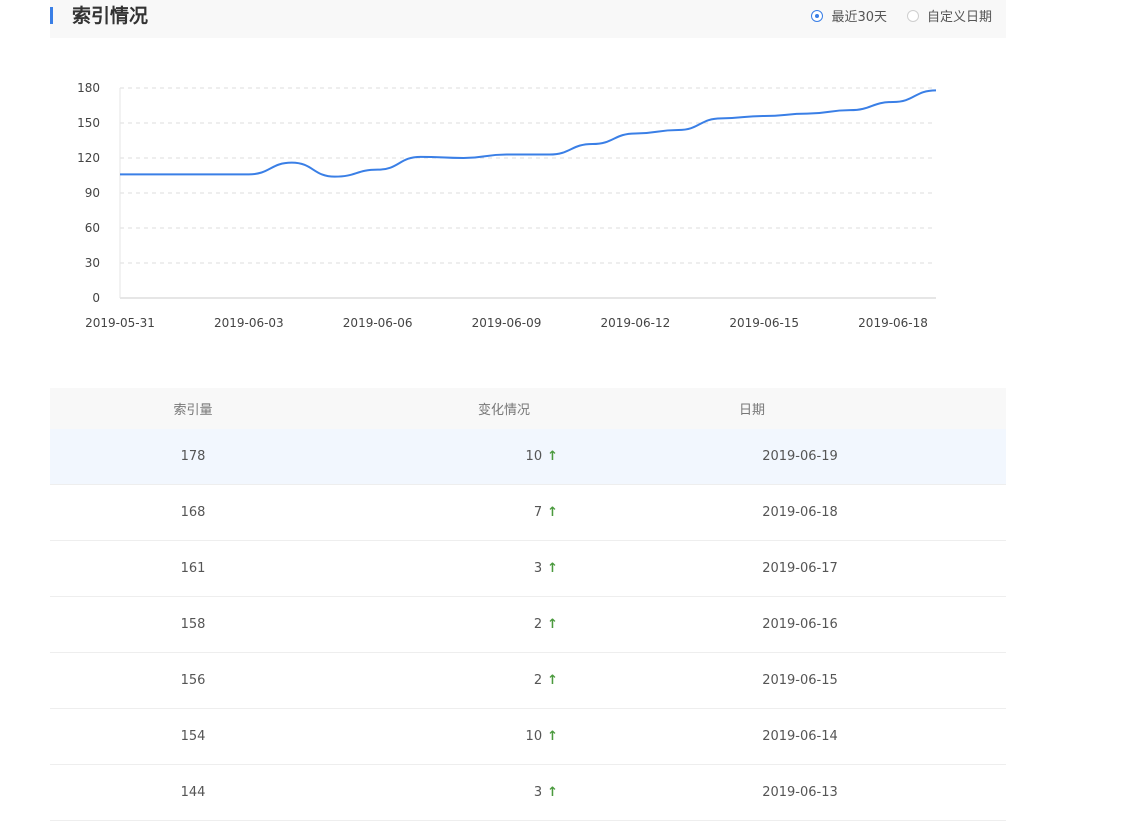 Image resolution: width=1135 pixels, height=821 pixels. I want to click on y-tick-label: 0, so click(96, 298).